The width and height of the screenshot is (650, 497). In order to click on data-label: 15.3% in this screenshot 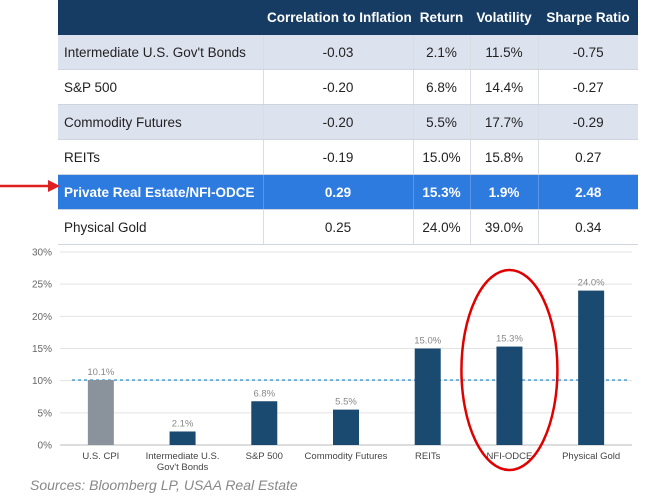, I will do `click(509, 339)`.